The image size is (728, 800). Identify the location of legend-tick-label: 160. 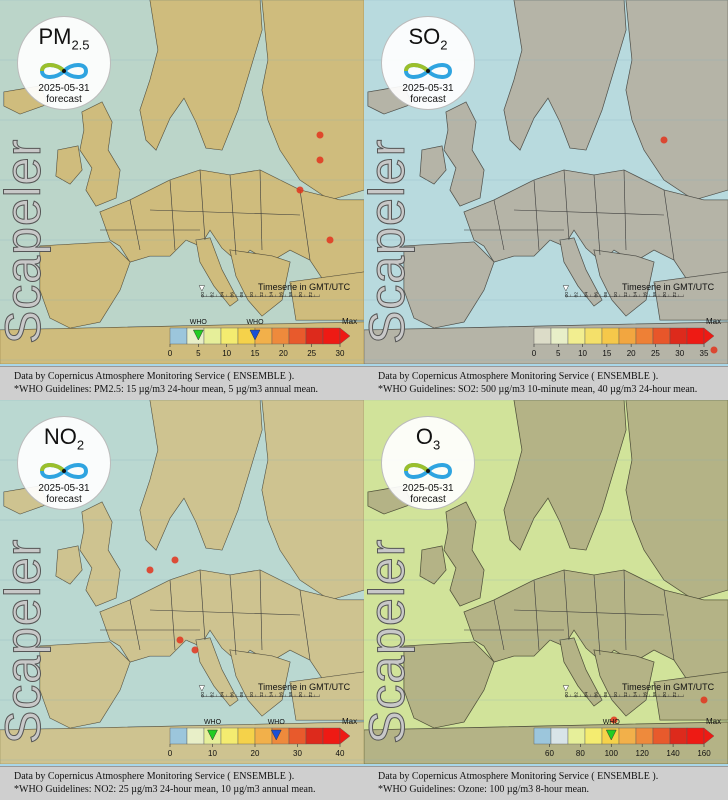
(704, 753).